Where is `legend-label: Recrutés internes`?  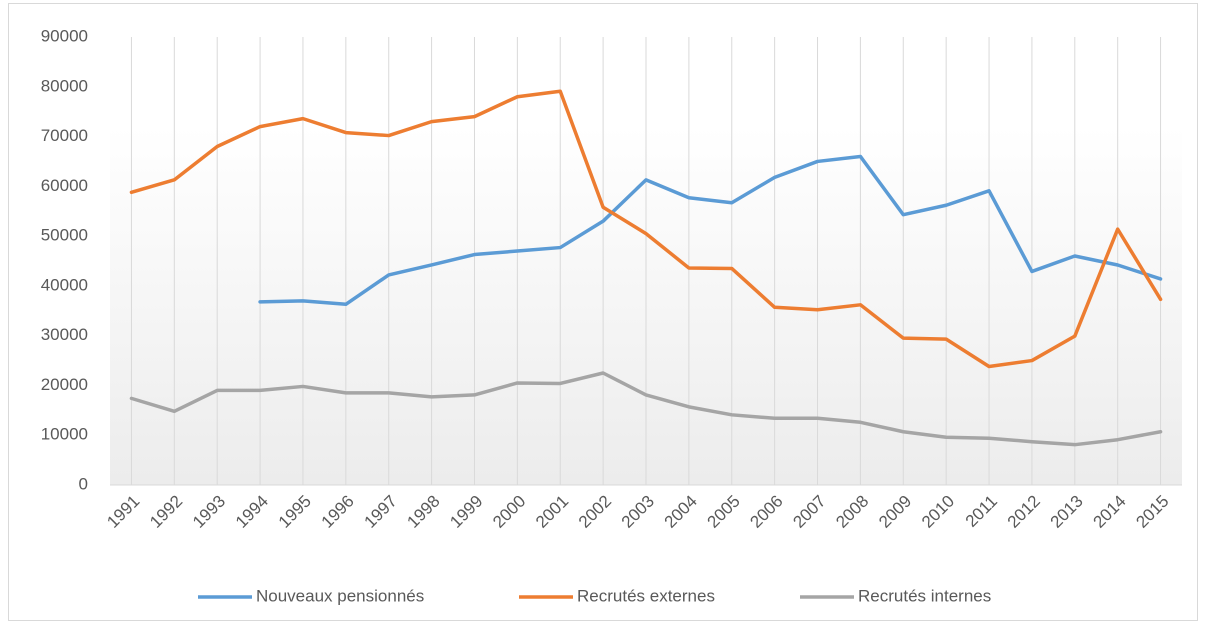
legend-label: Recrutés internes is located at coordinates (924, 595).